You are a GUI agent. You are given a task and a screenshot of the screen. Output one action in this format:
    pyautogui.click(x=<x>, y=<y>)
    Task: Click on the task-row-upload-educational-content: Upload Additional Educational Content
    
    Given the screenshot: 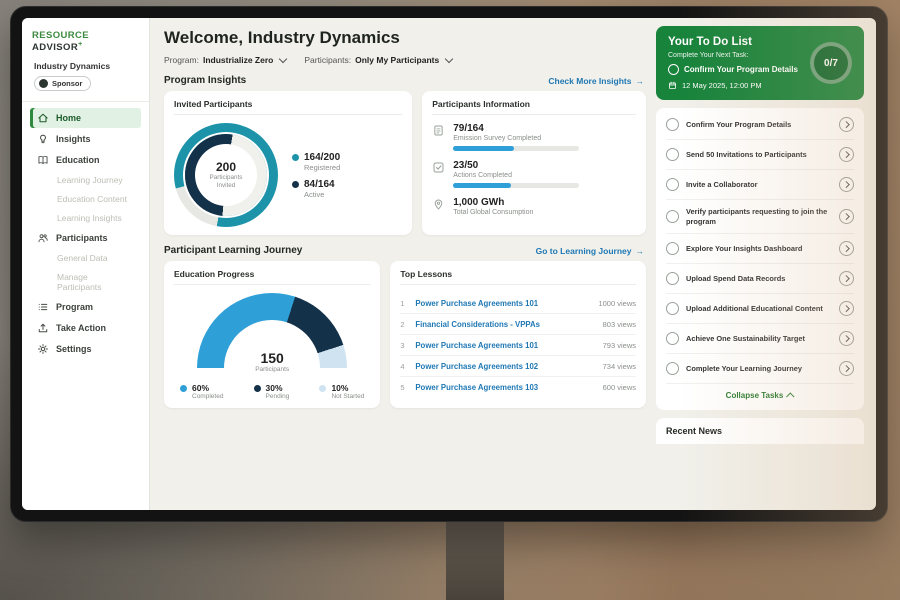 What is the action you would take?
    pyautogui.click(x=760, y=309)
    